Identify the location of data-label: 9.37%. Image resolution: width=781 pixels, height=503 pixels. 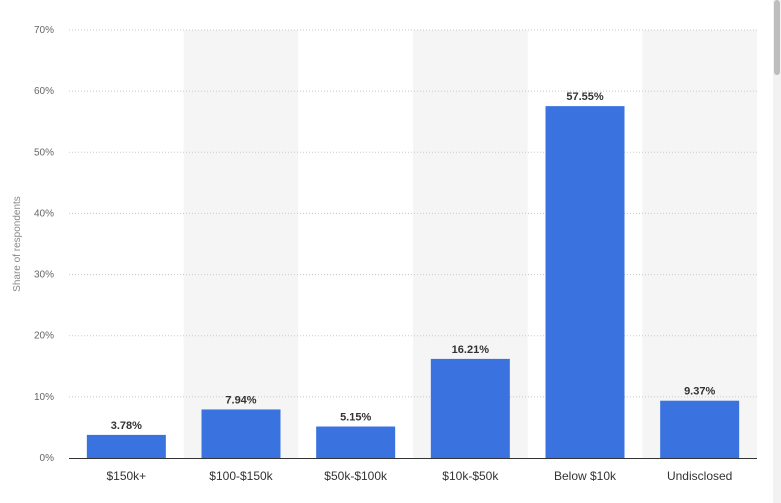
(699, 392).